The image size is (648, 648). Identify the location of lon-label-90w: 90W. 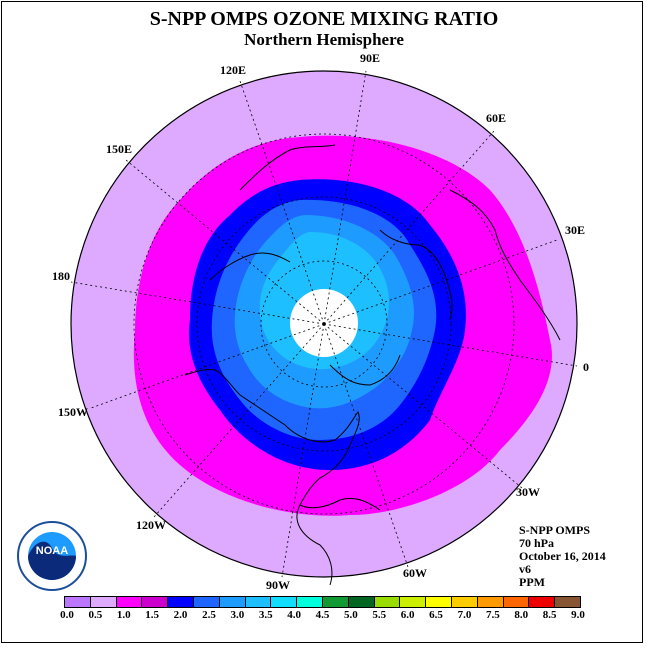
(278, 585).